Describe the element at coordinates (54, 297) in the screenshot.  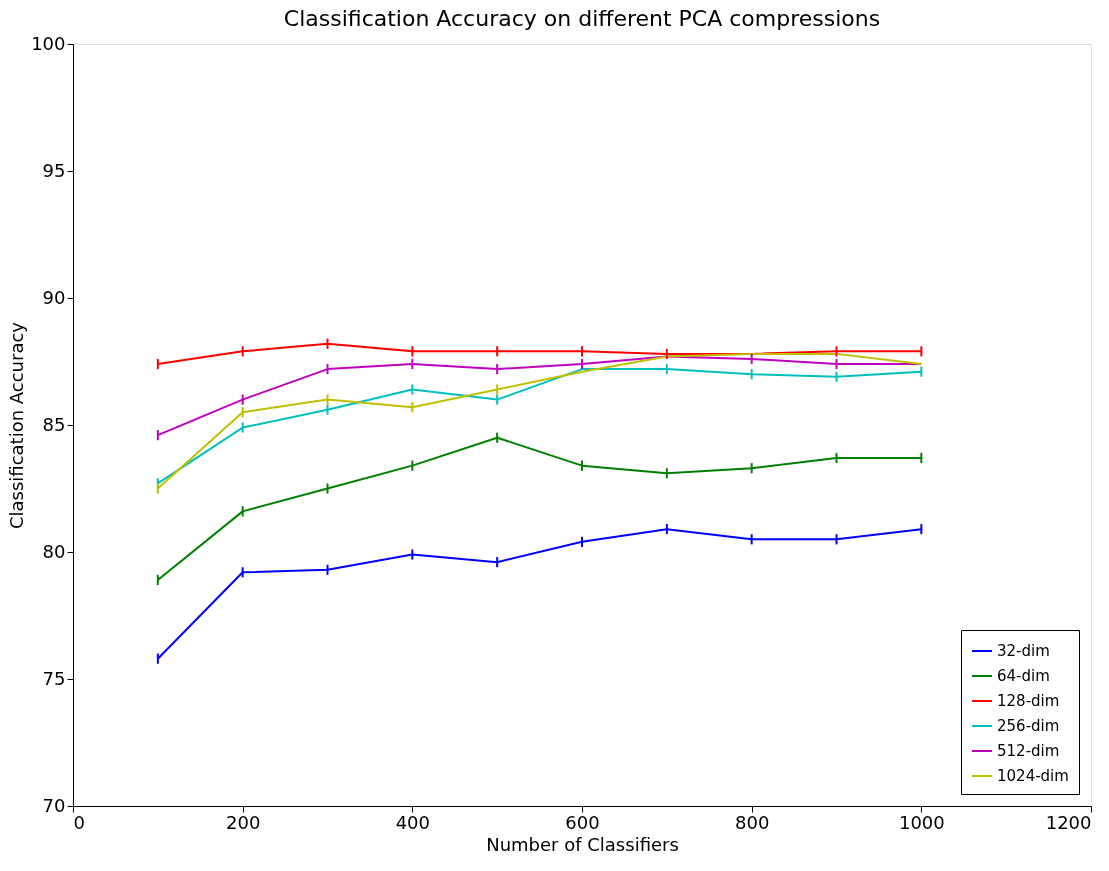
I see `y-tick-label: 90` at that location.